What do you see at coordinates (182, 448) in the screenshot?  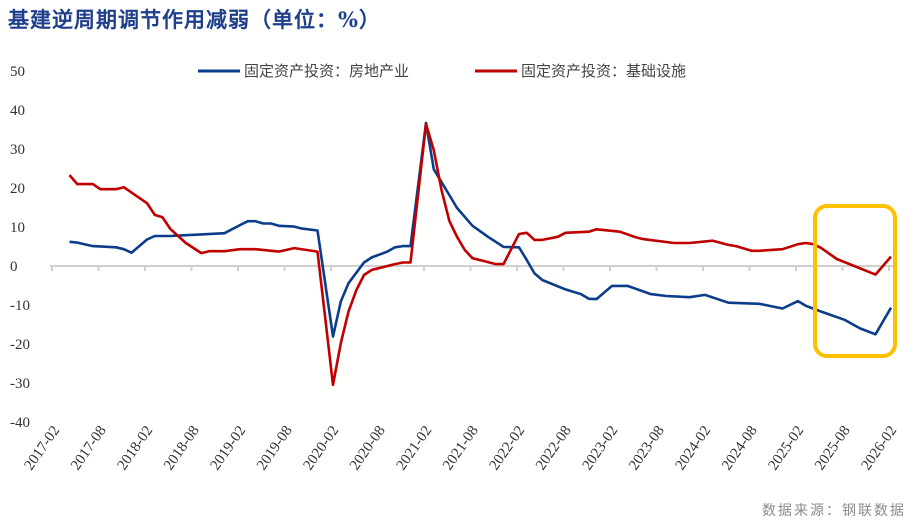 I see `x-tick-label: 2018-08` at bounding box center [182, 448].